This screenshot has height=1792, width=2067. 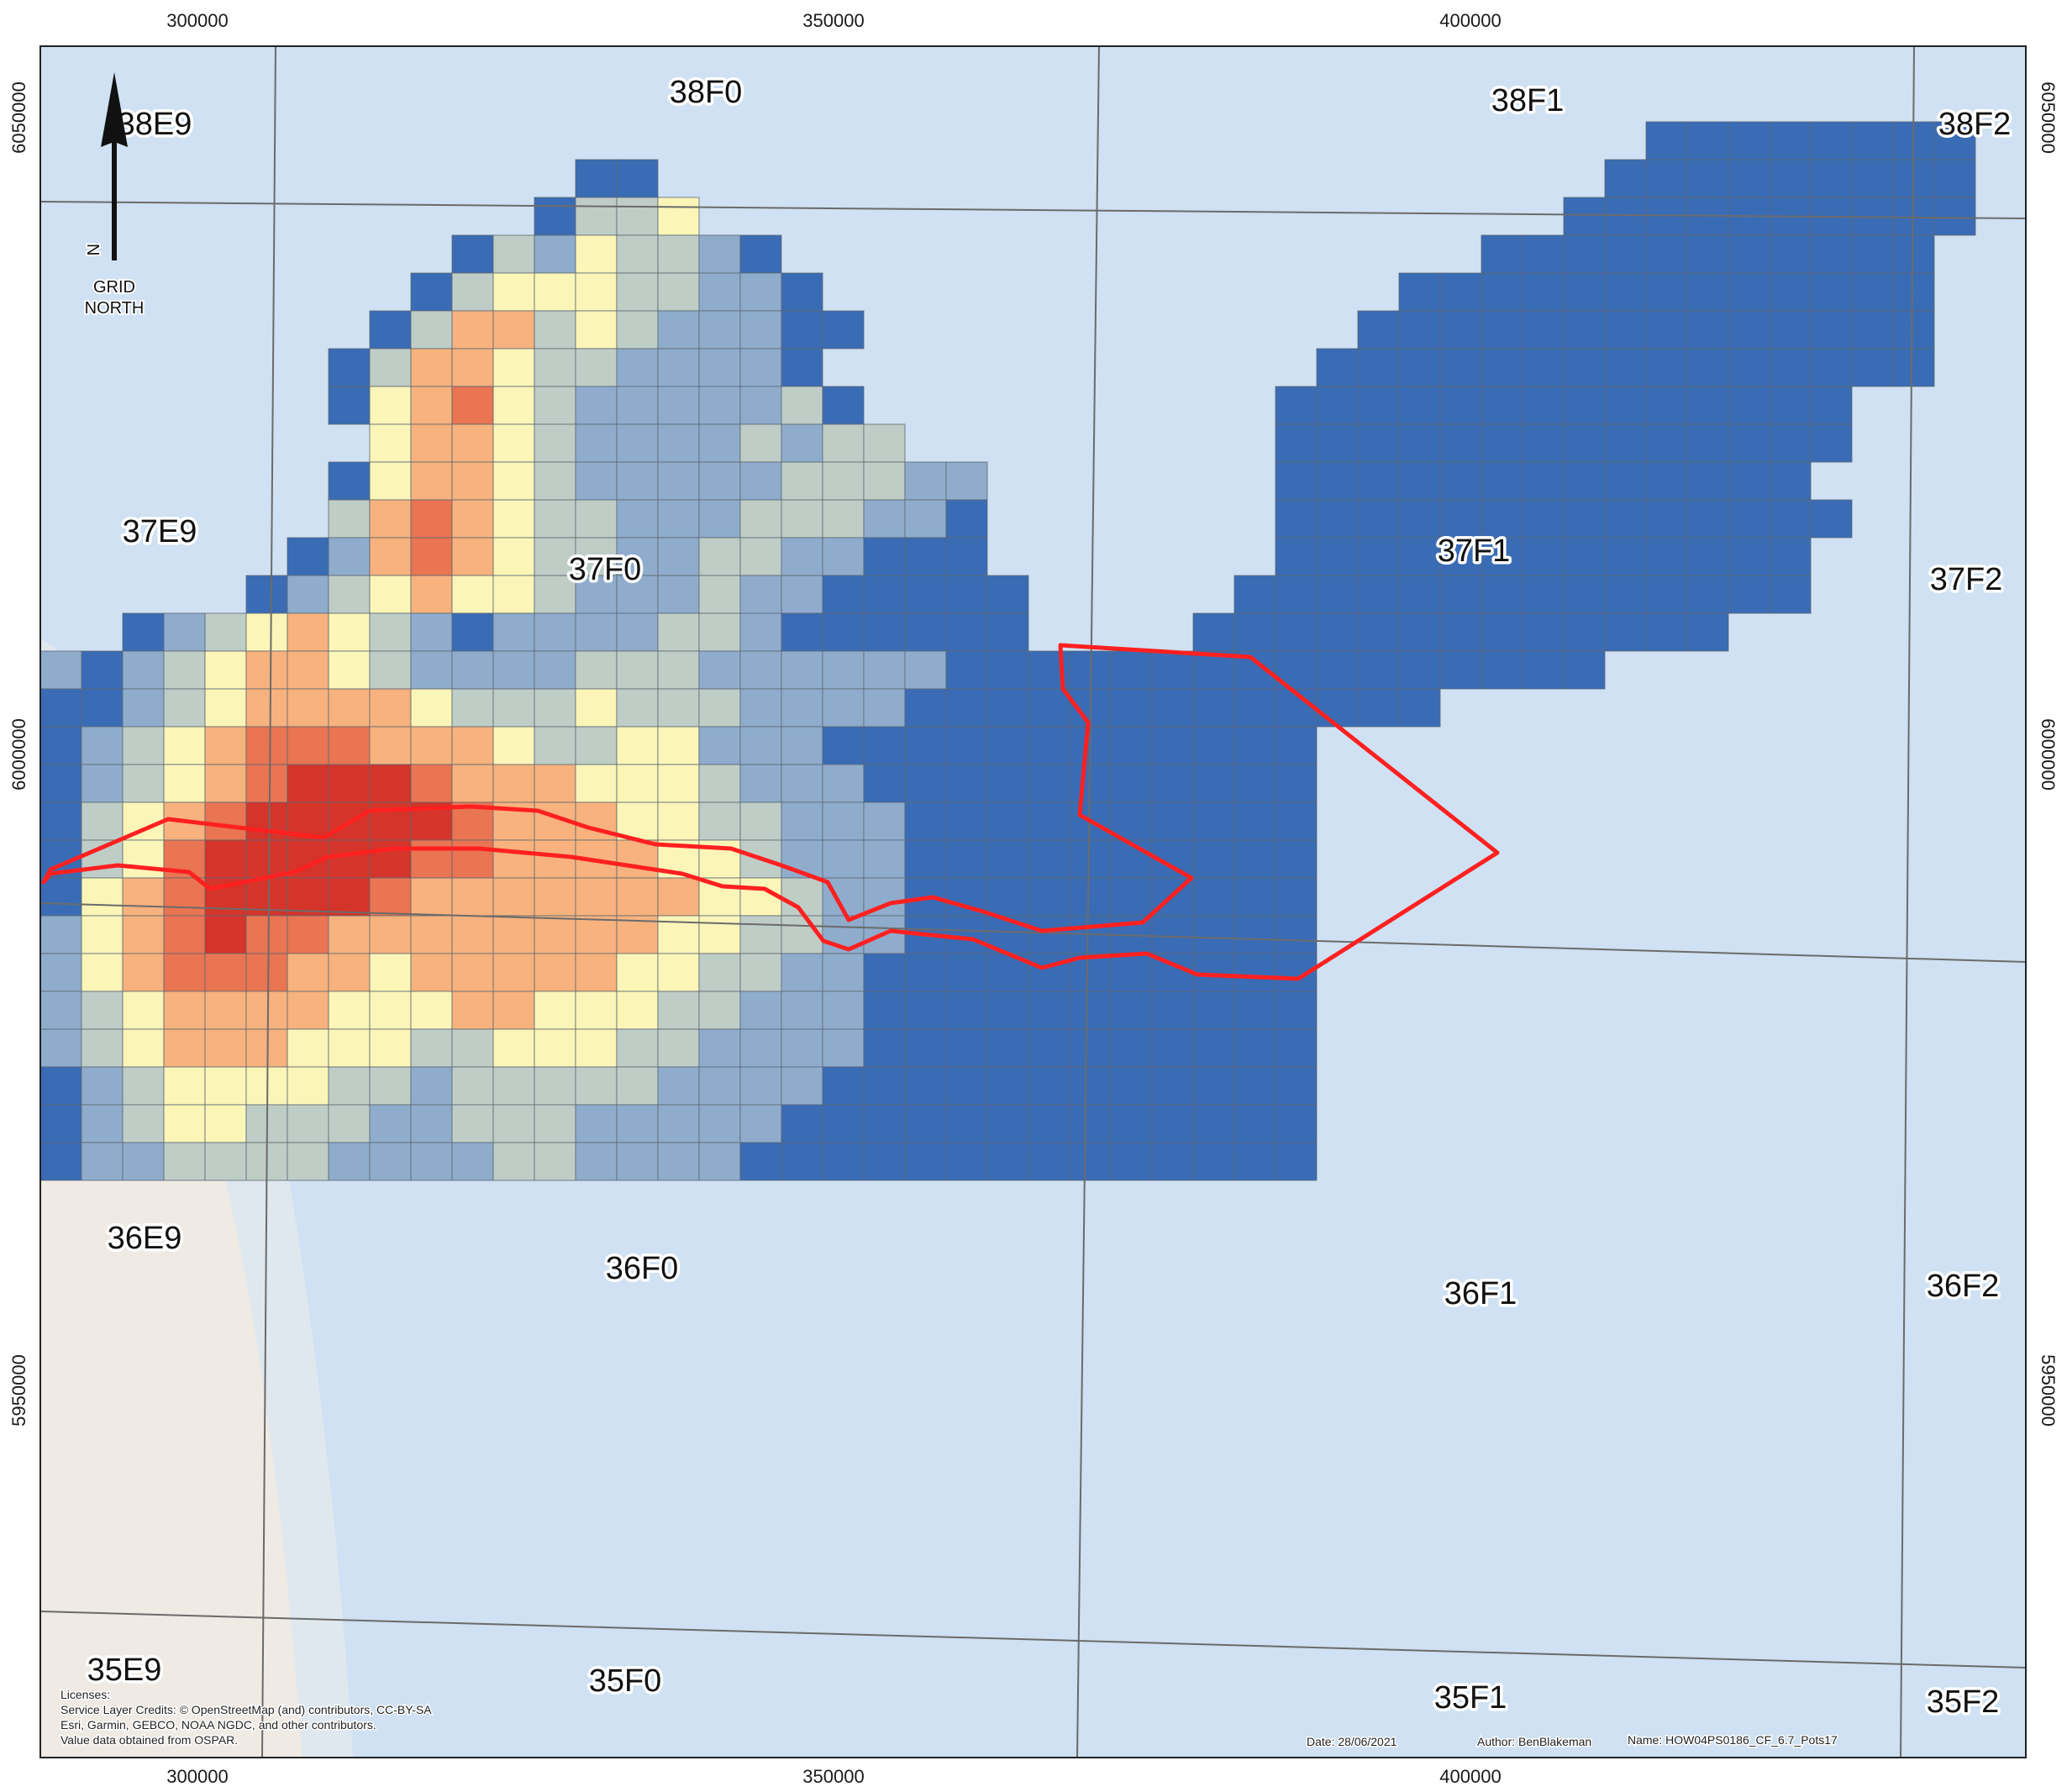 I want to click on ices-rectangle-label: 35E9, so click(x=124, y=1670).